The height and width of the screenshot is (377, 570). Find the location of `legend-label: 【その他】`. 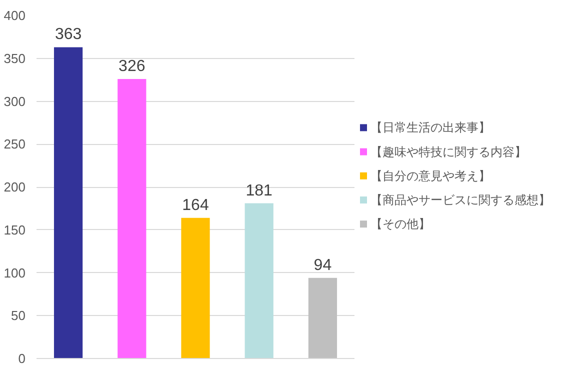

legend-label: 【その他】 is located at coordinates (400, 224).